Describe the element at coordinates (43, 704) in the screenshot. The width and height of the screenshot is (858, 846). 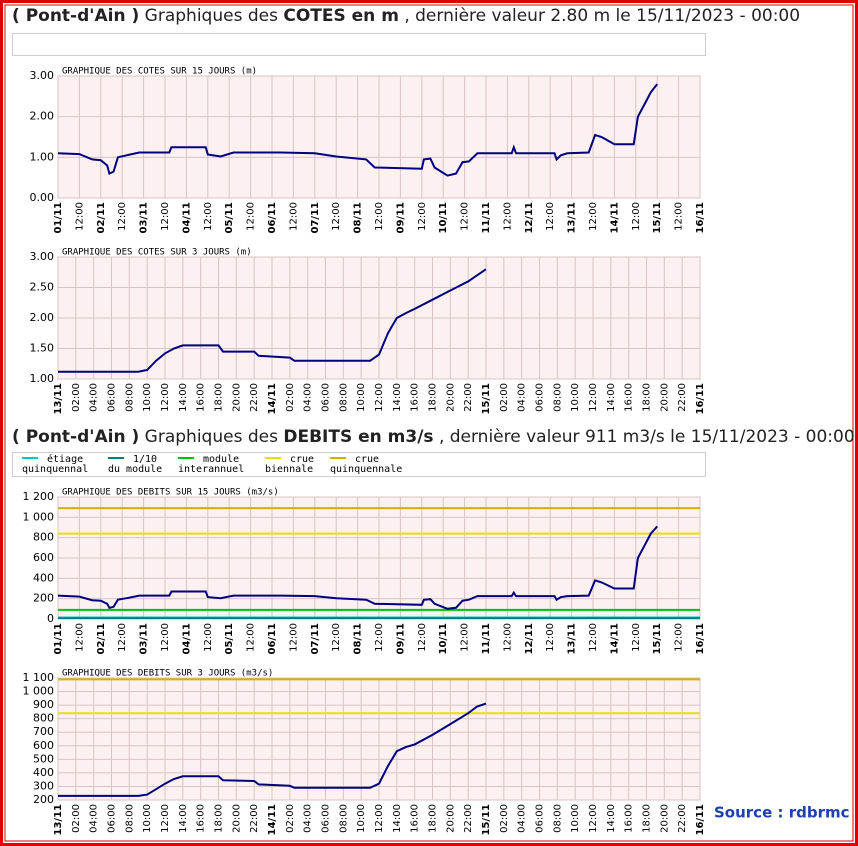
I see `y-tick-label: 900` at that location.